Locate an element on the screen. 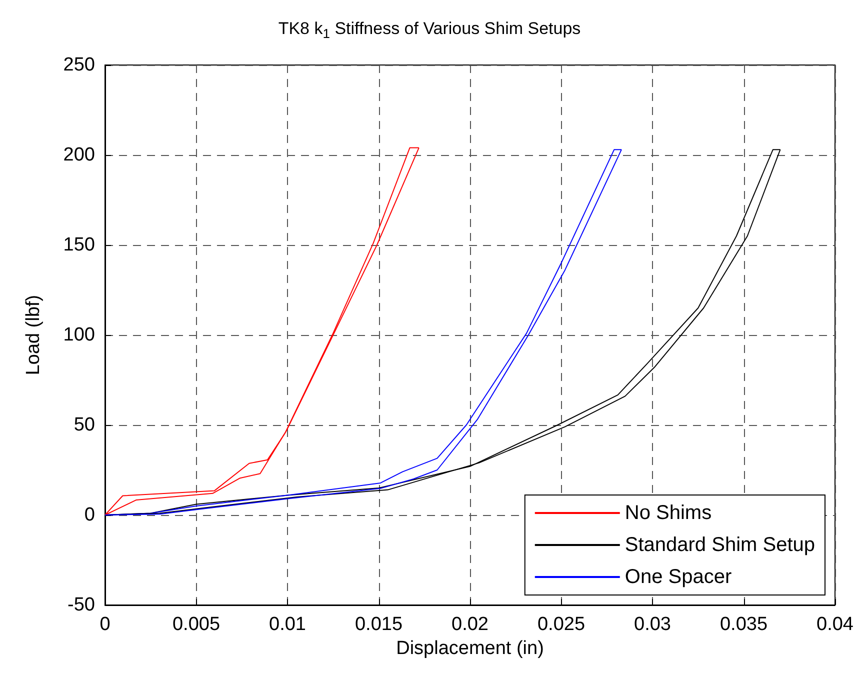 The image size is (859, 677). x-tick-label: 0.04 is located at coordinates (835, 624).